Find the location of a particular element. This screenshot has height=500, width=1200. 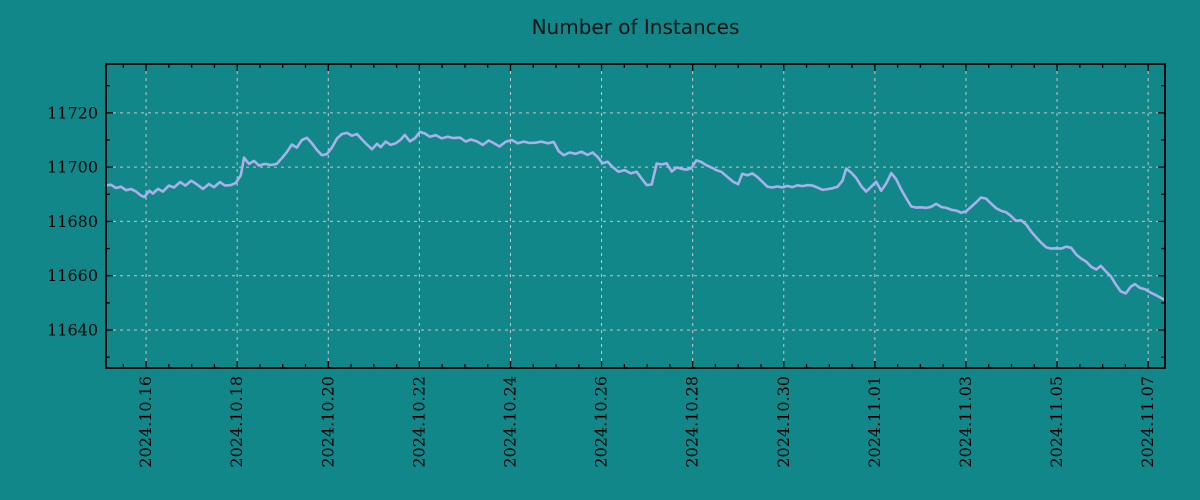

x-tick-label: 2024.10.28 is located at coordinates (692, 422).